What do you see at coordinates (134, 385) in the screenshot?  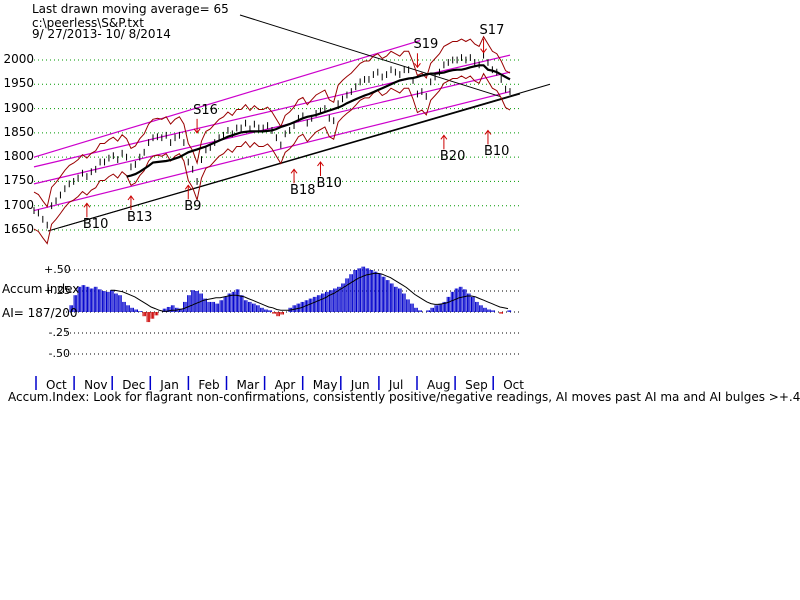 I see `month-label: Dec` at bounding box center [134, 385].